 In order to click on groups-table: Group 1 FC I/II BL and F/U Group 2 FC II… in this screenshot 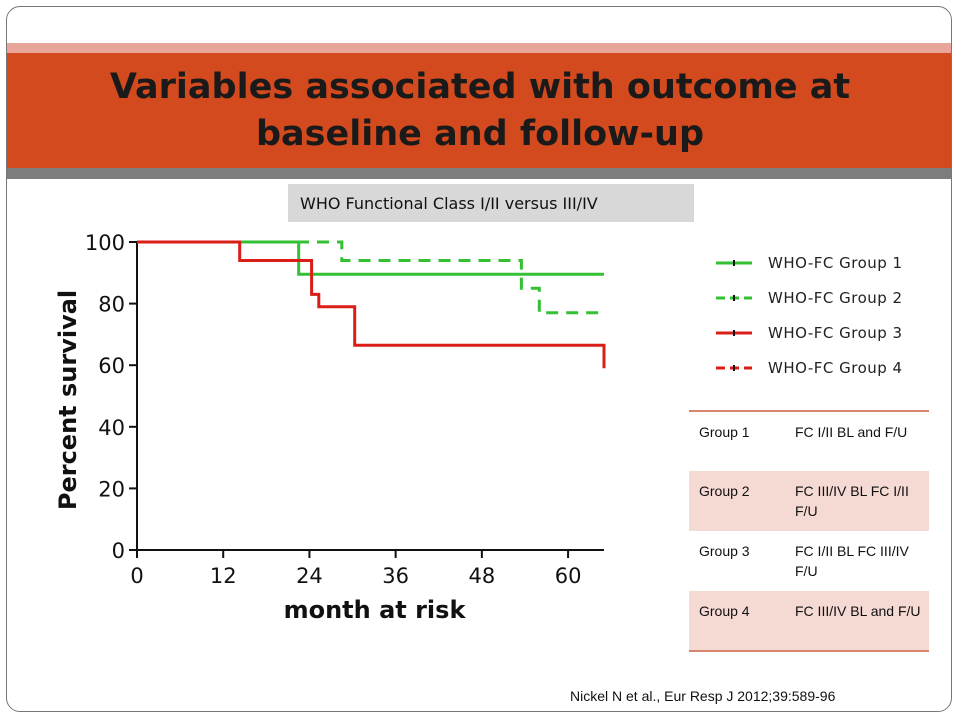, I will do `click(809, 531)`.